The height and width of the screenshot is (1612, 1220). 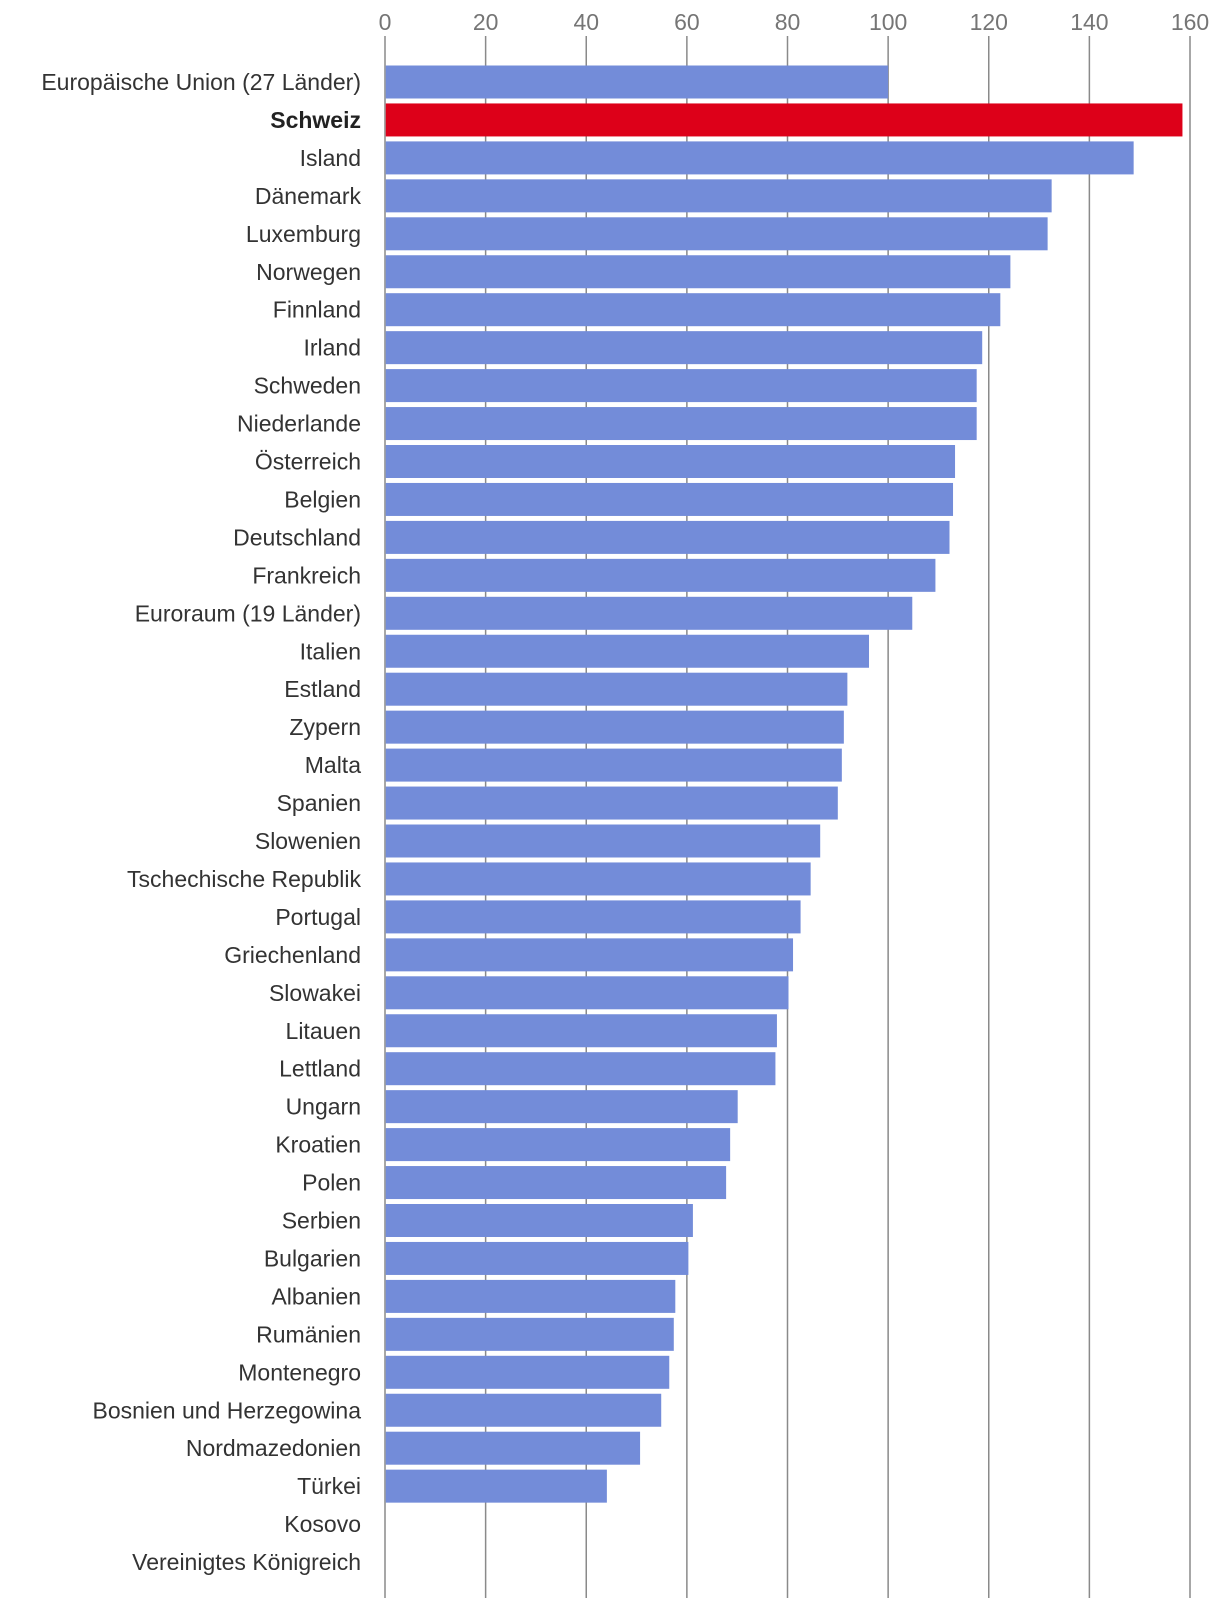 What do you see at coordinates (989, 22) in the screenshot?
I see `x-tick-label: 120` at bounding box center [989, 22].